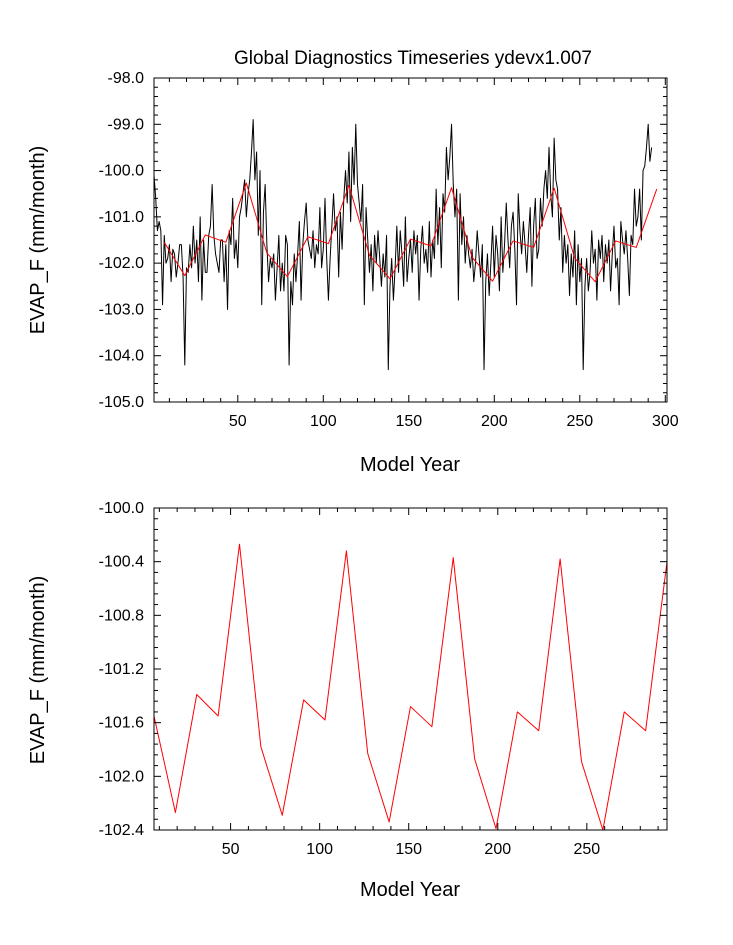  Describe the element at coordinates (319, 849) in the screenshot. I see `bottom-x-tick-label: 100` at that location.